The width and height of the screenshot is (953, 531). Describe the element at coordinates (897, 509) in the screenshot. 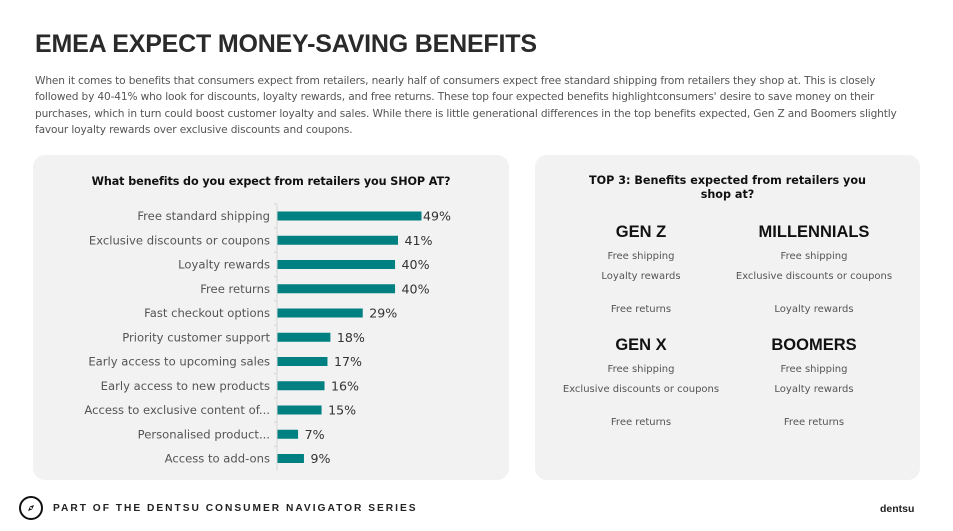

I see `dentsu-logo: dentsu` at that location.